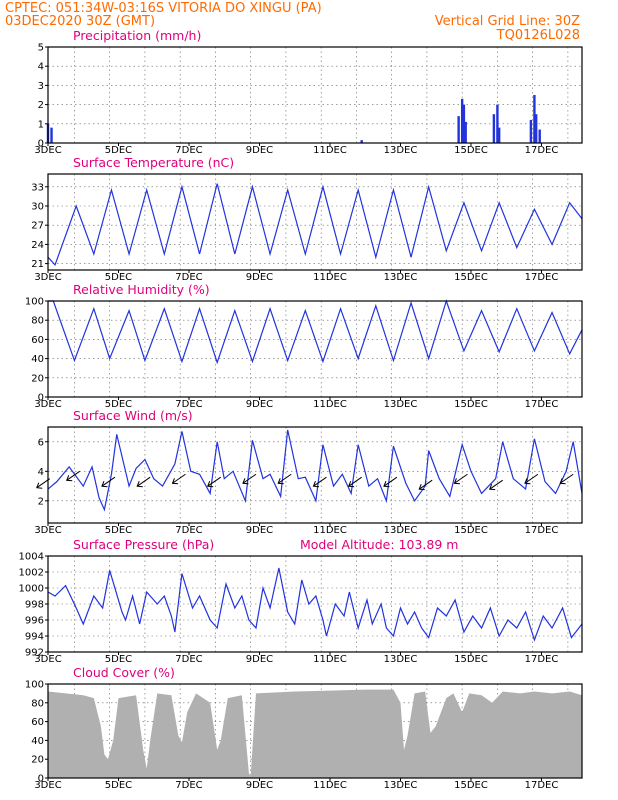 This screenshot has width=618, height=800. What do you see at coordinates (507, 21) in the screenshot?
I see `header-grid-line: Vertical Grid Line: 30Z` at bounding box center [507, 21].